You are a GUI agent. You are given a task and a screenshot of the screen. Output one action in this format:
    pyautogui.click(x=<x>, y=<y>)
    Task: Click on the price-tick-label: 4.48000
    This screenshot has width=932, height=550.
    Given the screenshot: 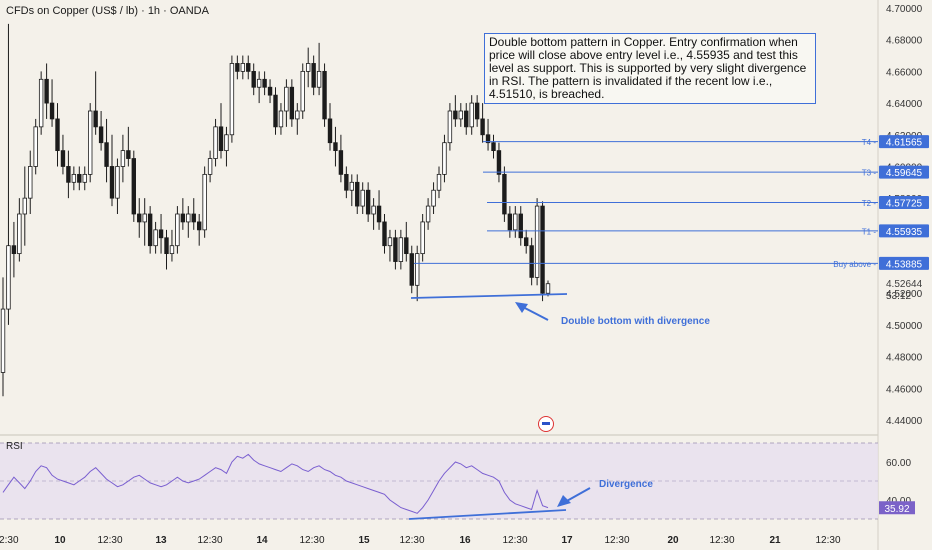 What is the action you would take?
    pyautogui.click(x=904, y=358)
    